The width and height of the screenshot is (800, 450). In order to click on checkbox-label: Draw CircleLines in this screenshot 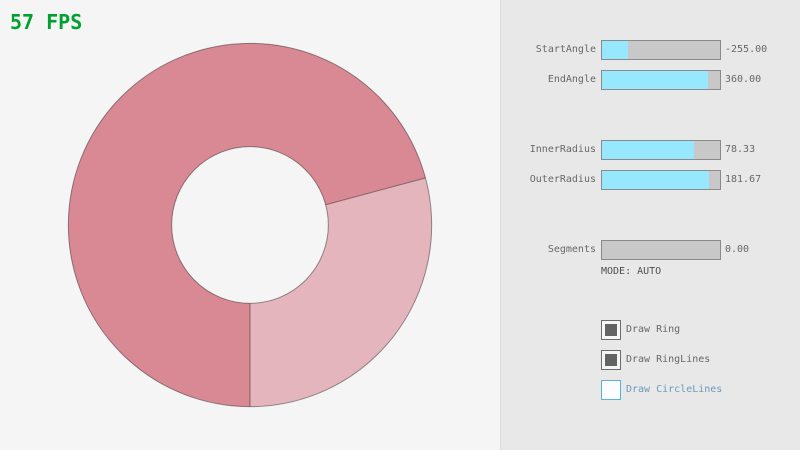, I will do `click(674, 389)`.